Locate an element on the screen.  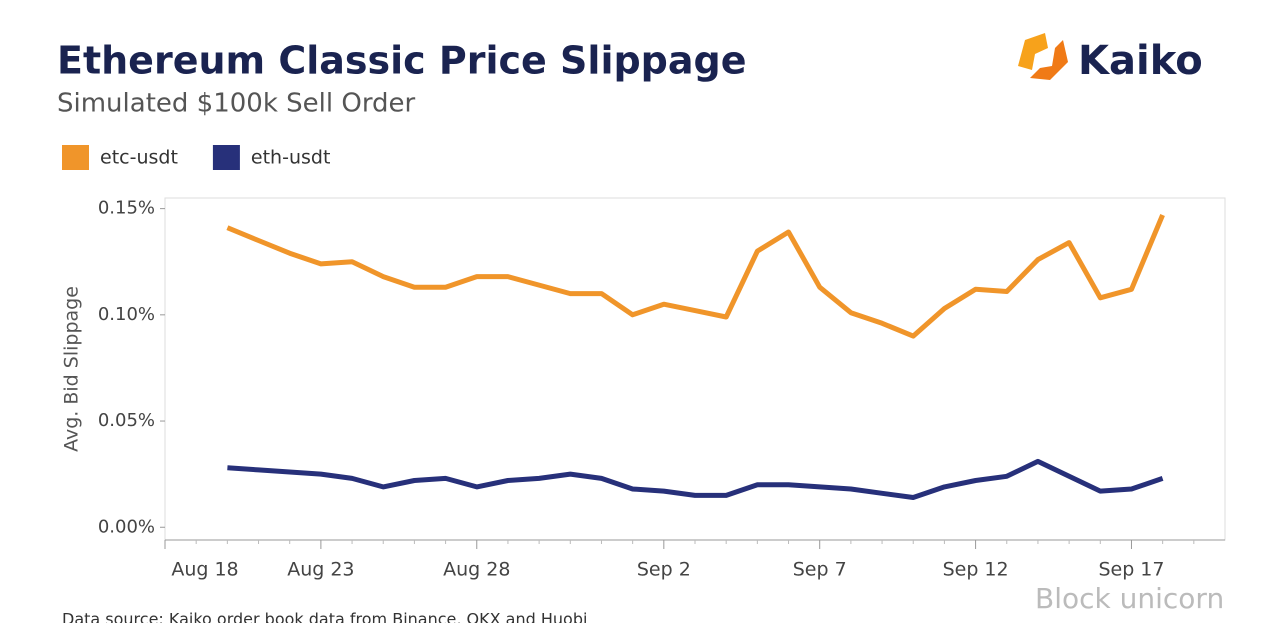
x-tick-label: Sep 2 is located at coordinates (664, 570).